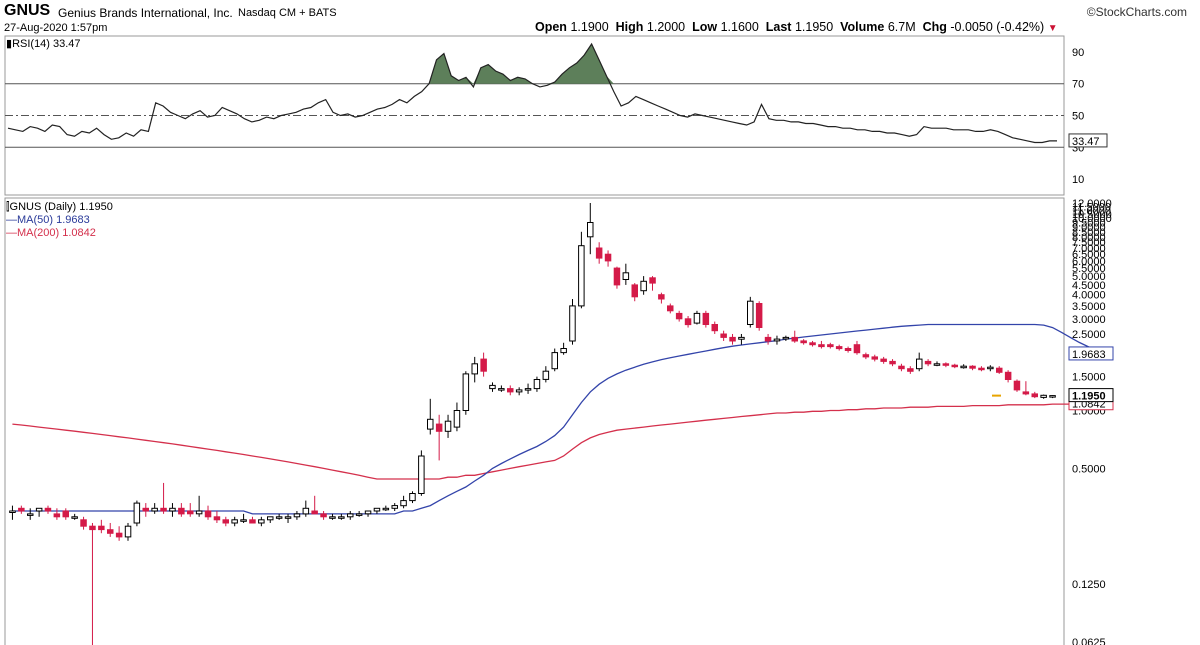 The image size is (1200, 645). I want to click on rsi-overbought-fill, so click(532, 64).